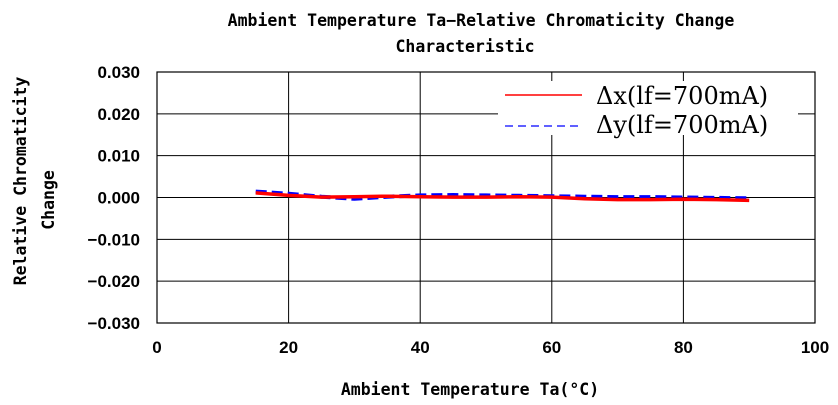 The image size is (838, 405). Describe the element at coordinates (420, 347) in the screenshot. I see `x-tick-label: 40` at that location.